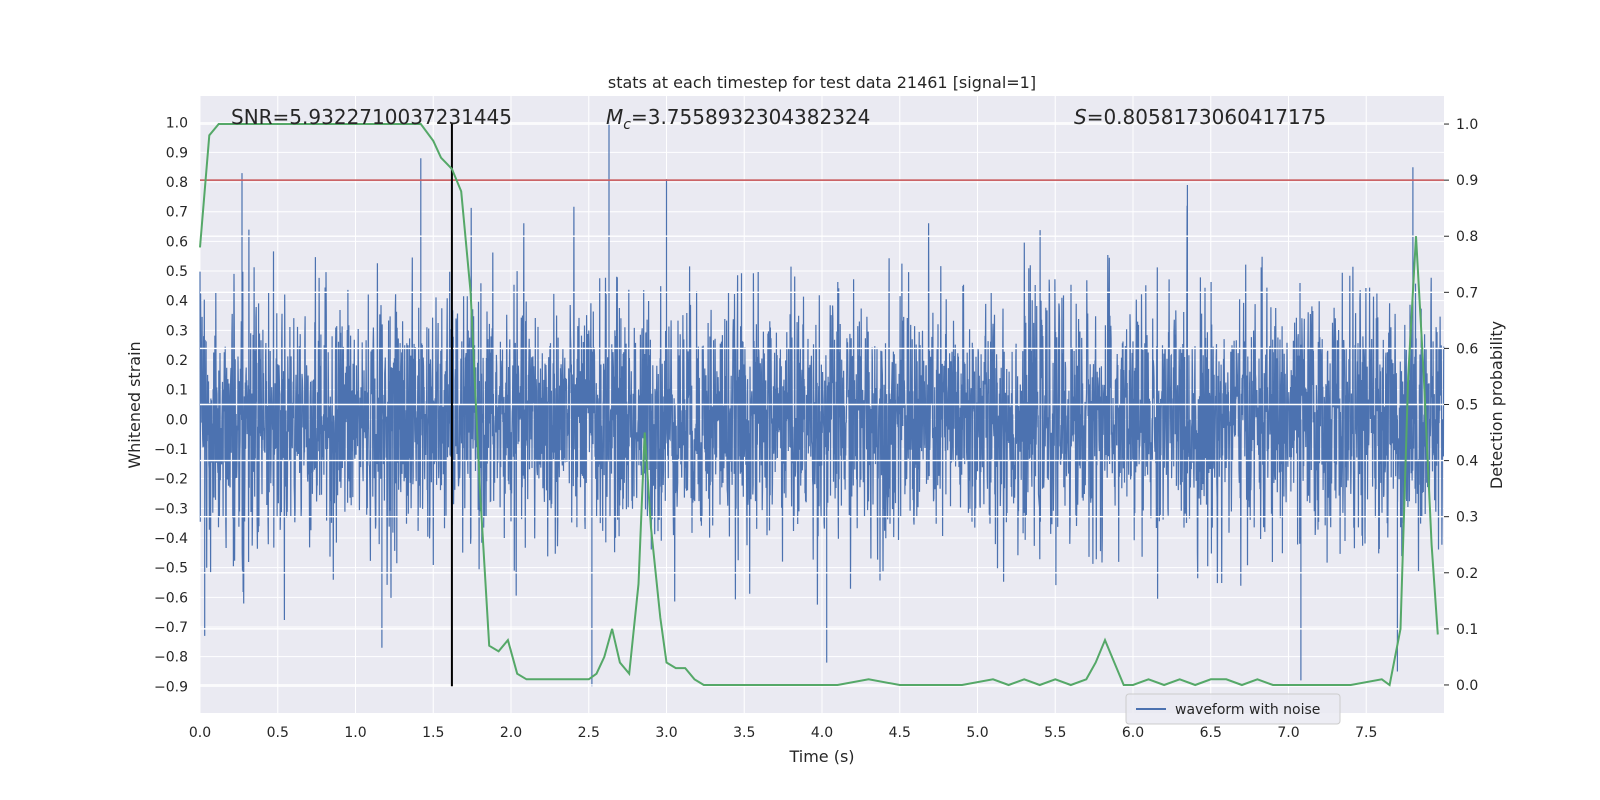 The image size is (1600, 800). Describe the element at coordinates (200, 733) in the screenshot. I see `x-tick-label: 0.0` at that location.